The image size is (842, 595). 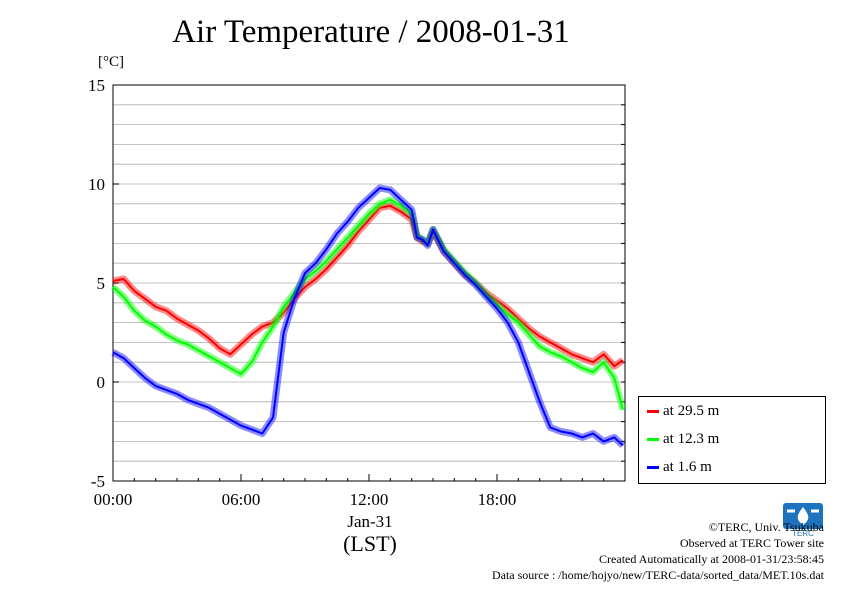 What do you see at coordinates (101, 283) in the screenshot?
I see `y-tick-label: 5` at bounding box center [101, 283].